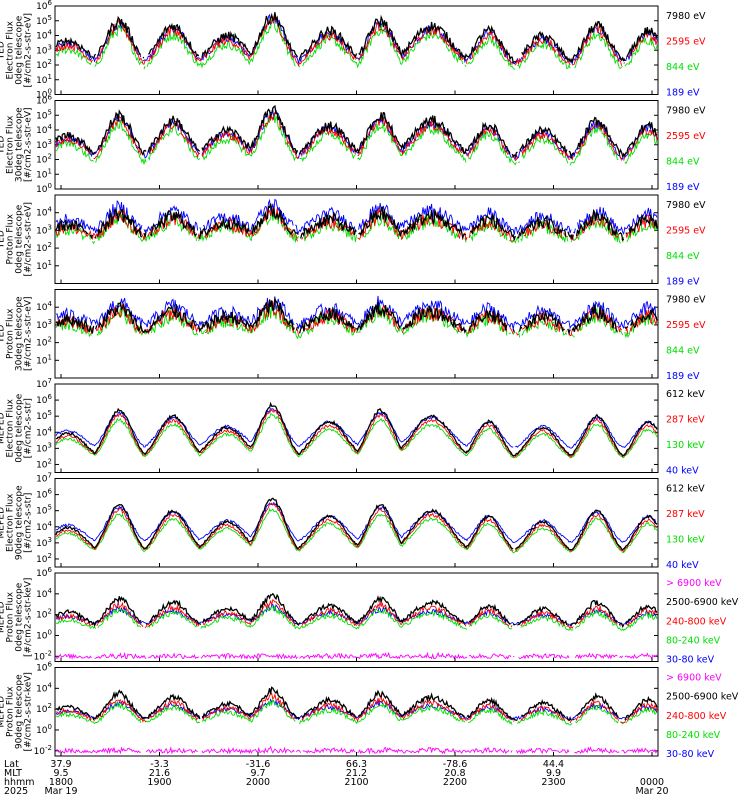 The image size is (750, 800). Describe the element at coordinates (3, 712) in the screenshot. I see `ylabel-line: MEPED` at that location.